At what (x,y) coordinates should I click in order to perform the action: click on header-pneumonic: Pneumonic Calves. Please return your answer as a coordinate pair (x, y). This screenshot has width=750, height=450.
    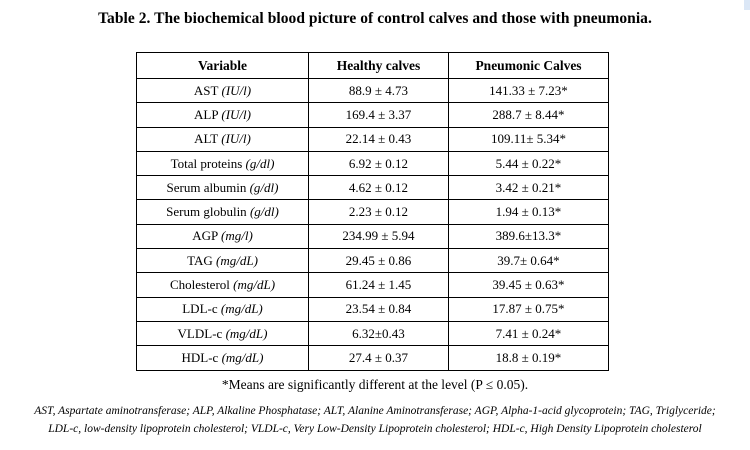
    Looking at the image, I should click on (528, 65).